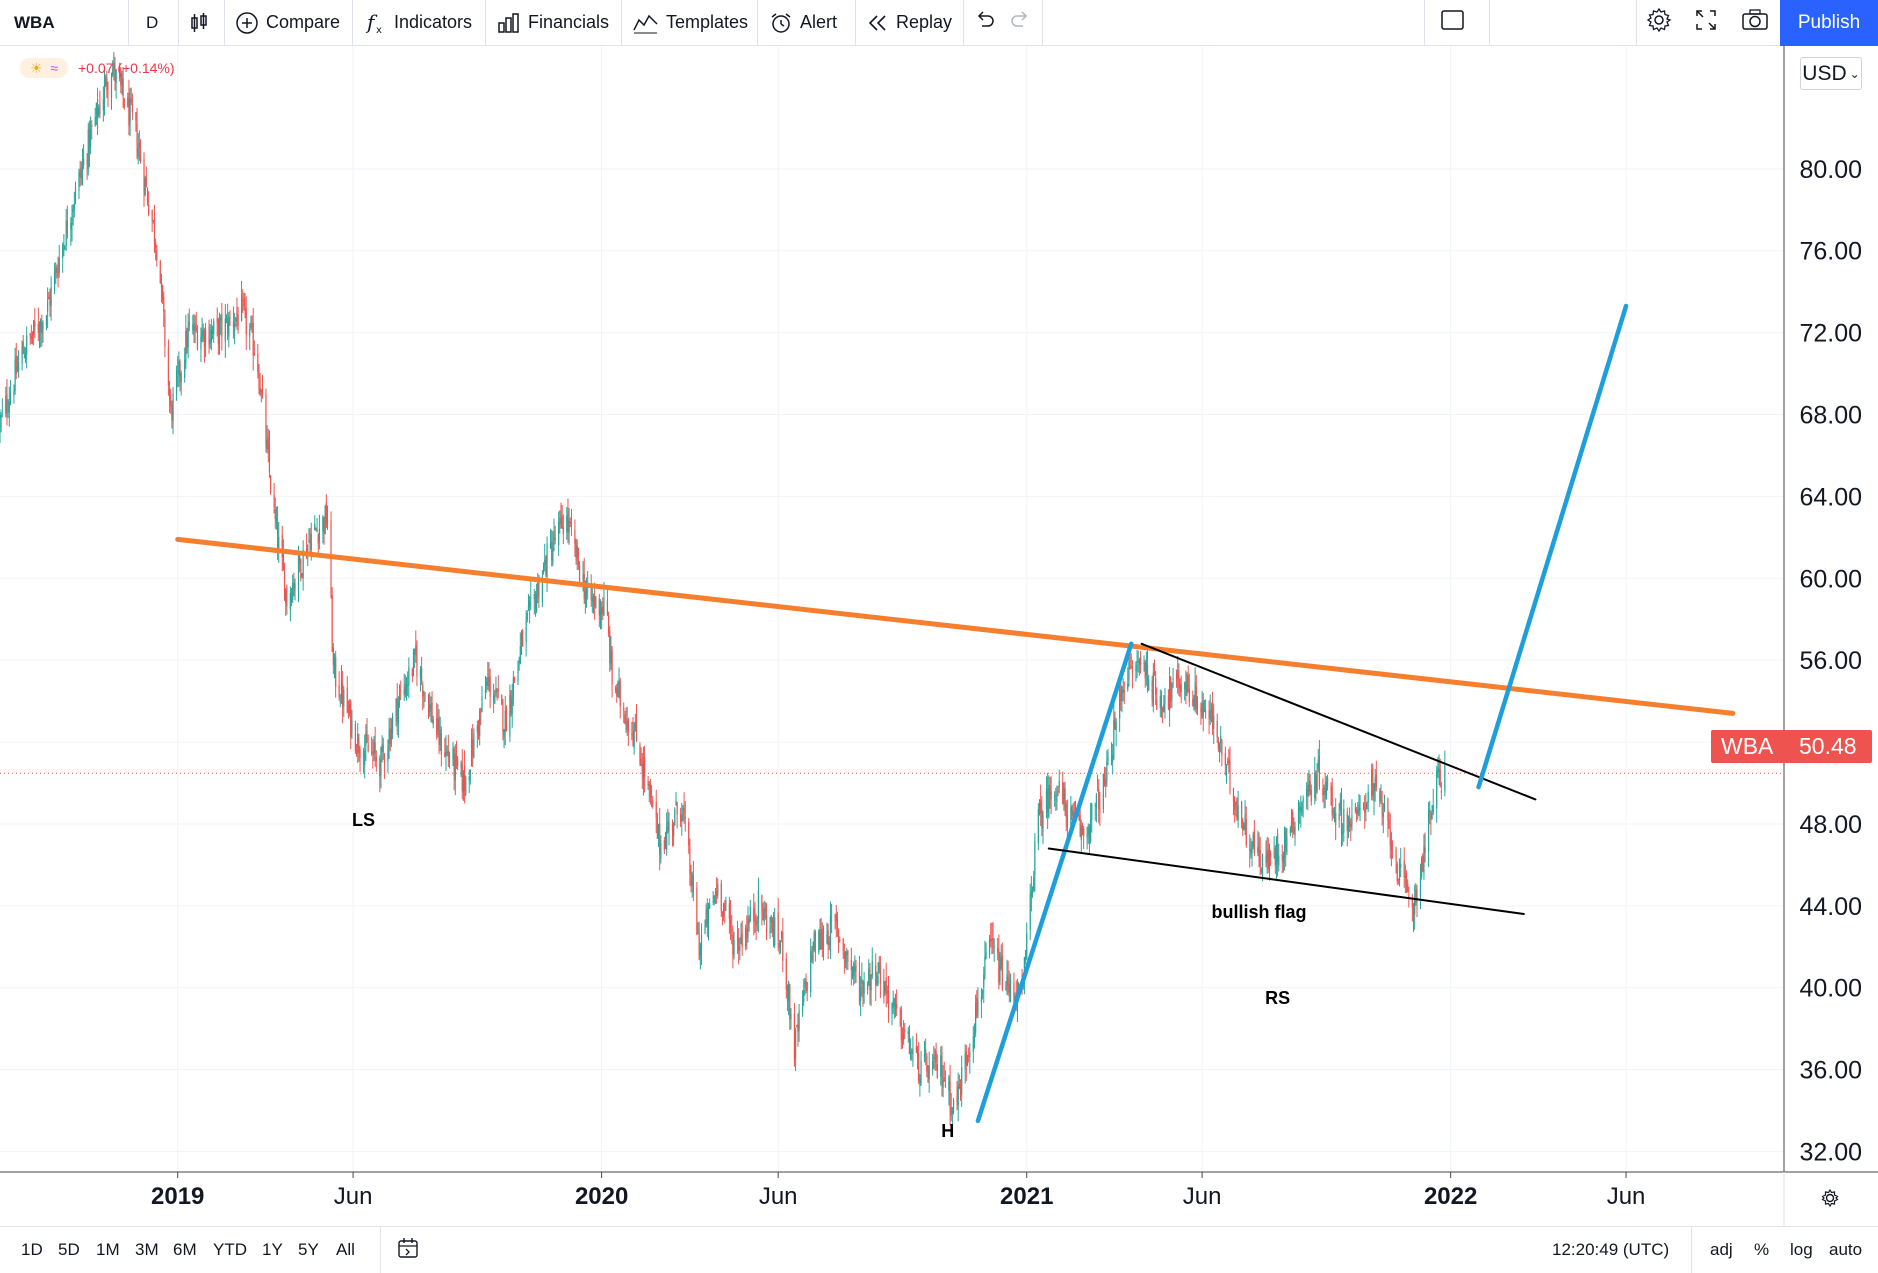 The image size is (1878, 1273). Describe the element at coordinates (1450, 1196) in the screenshot. I see `time-tick-label: 2022` at that location.